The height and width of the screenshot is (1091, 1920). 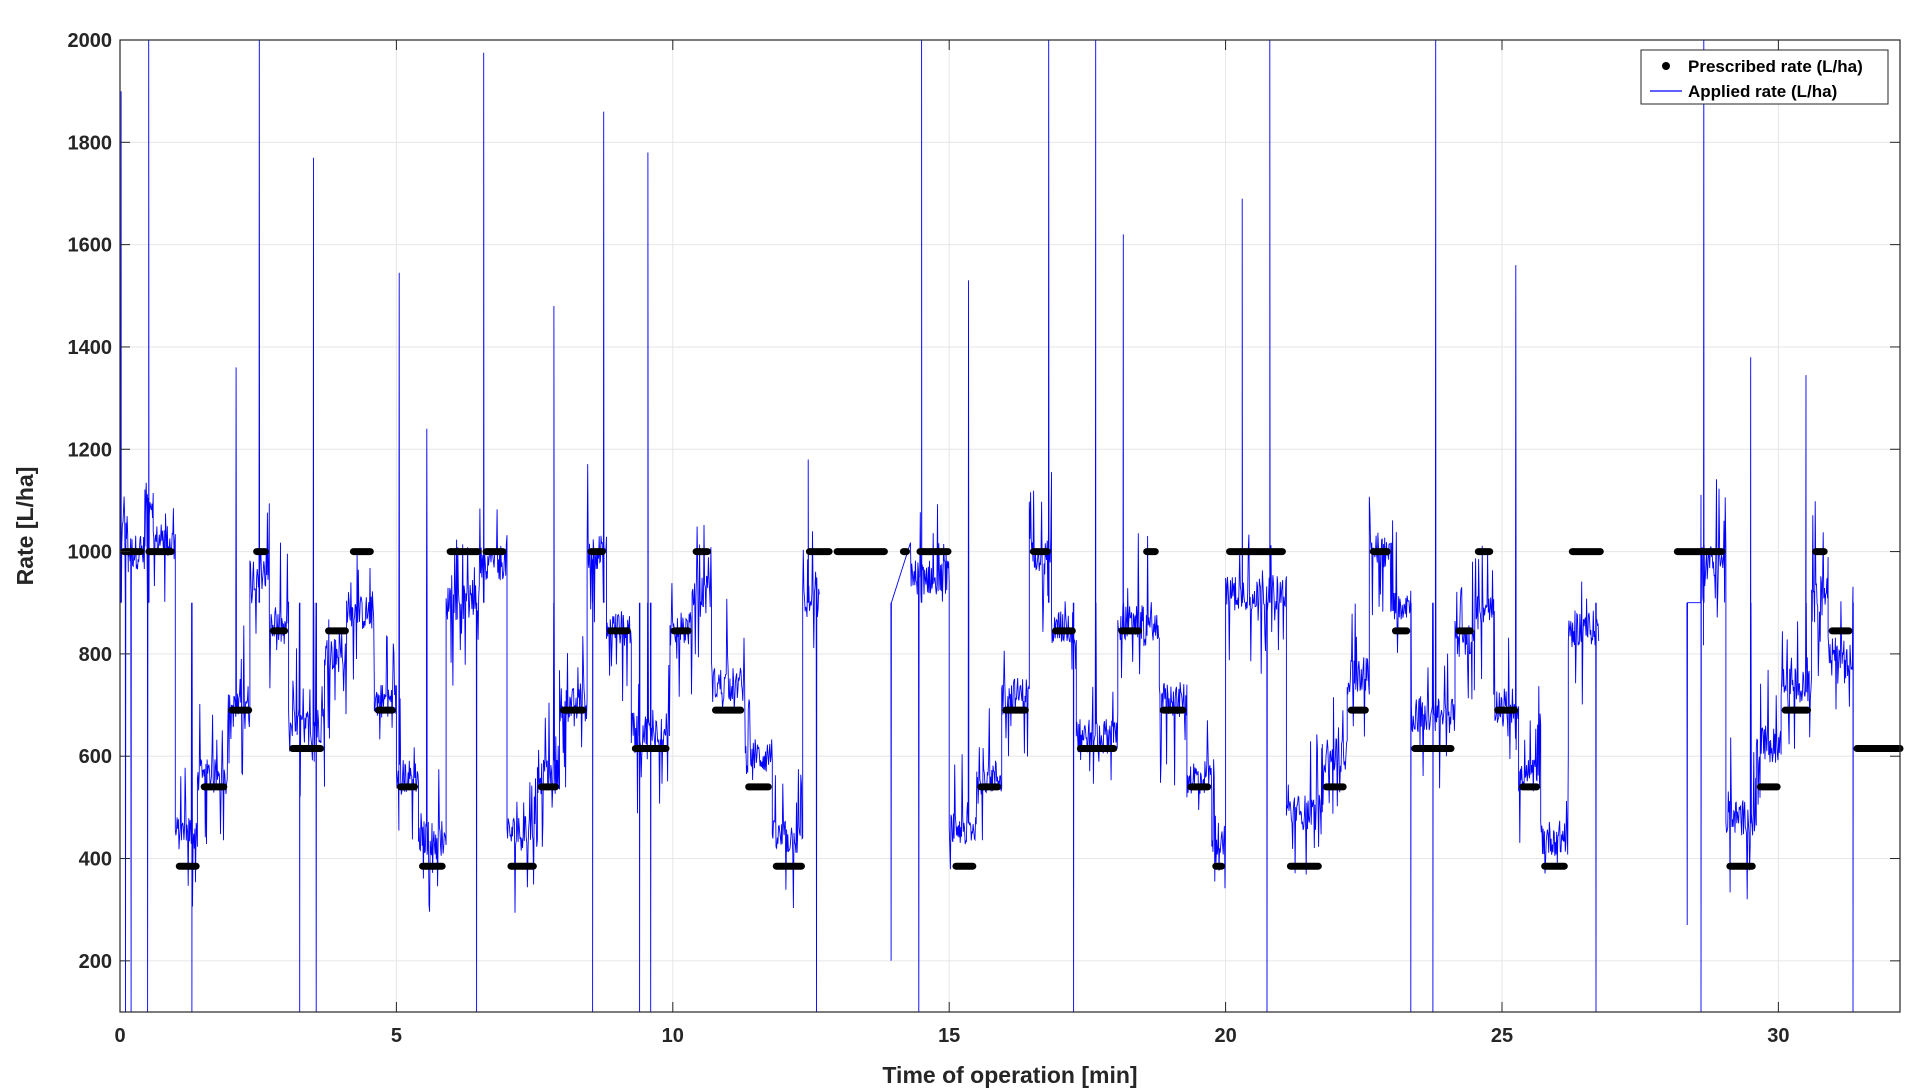 What do you see at coordinates (90, 41) in the screenshot?
I see `y-tick-label-9: 2000` at bounding box center [90, 41].